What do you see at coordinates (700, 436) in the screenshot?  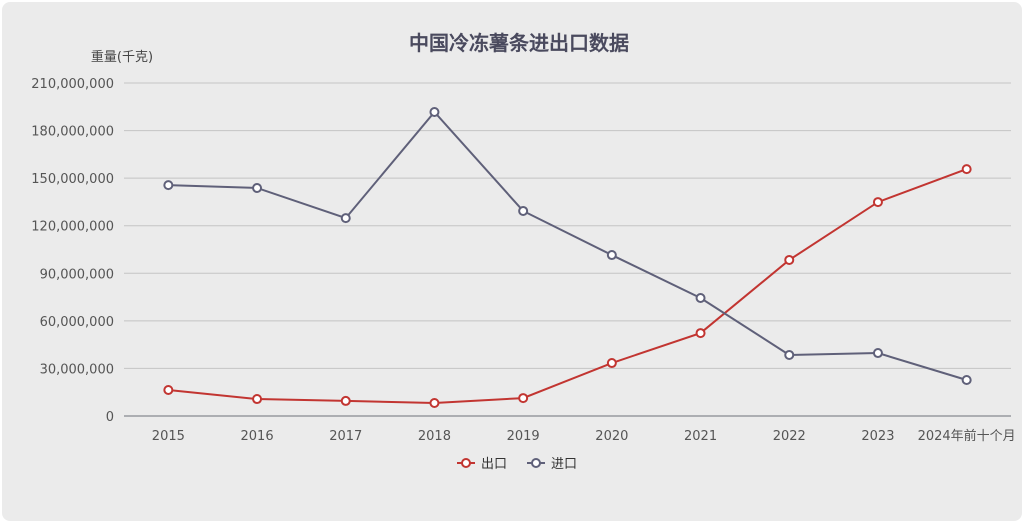 I see `x-tick-label: 2021` at bounding box center [700, 436].